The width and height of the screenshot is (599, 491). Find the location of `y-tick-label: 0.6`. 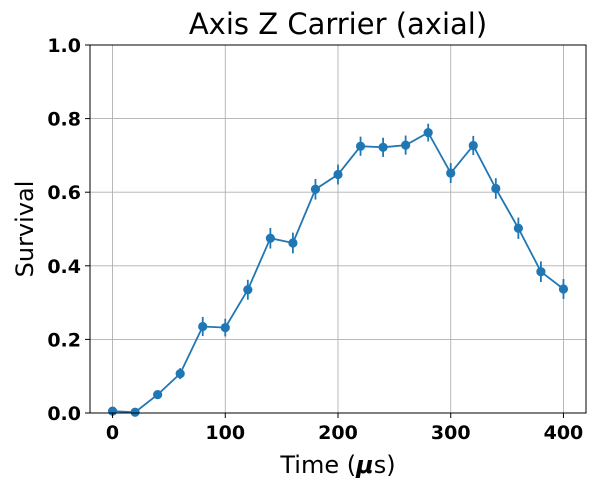

y-tick-label: 0.6 is located at coordinates (64, 193).